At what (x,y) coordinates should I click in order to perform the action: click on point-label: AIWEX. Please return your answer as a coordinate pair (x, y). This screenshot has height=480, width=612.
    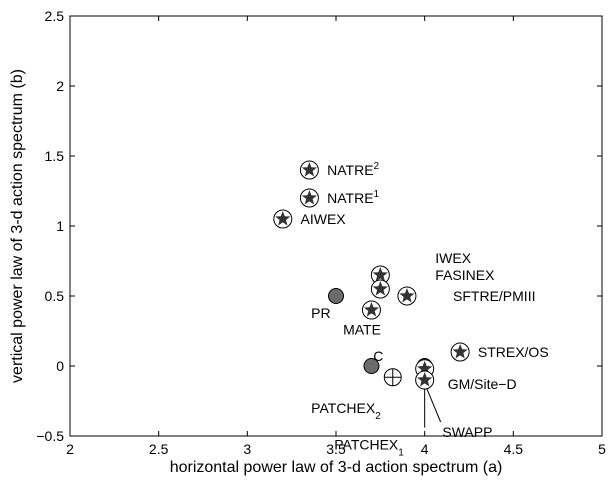
    Looking at the image, I should click on (324, 219).